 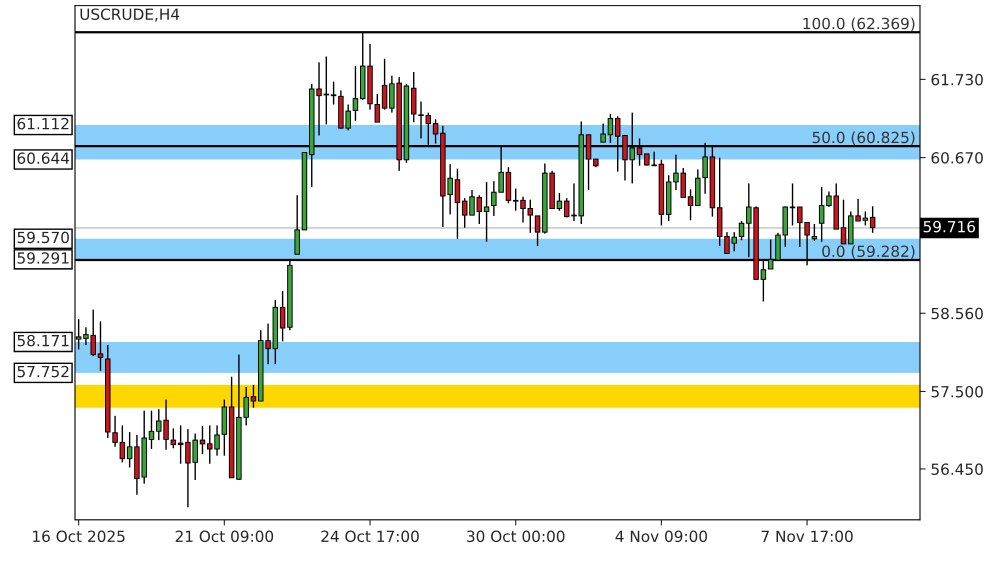 I want to click on text: 57.752, so click(x=43, y=372).